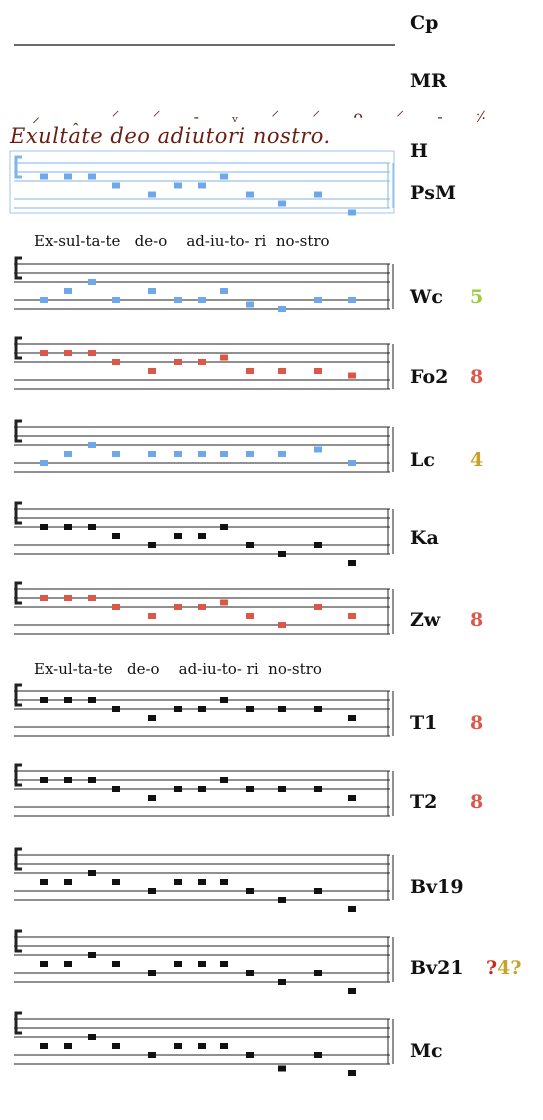  What do you see at coordinates (266, 116) in the screenshot?
I see `manuscript-neumes: ⸝ ꞈ ⸍ ⸍ - ᵥ ⸍ ⸍ ᴖ ⸍ - ⸓` at bounding box center [266, 116].